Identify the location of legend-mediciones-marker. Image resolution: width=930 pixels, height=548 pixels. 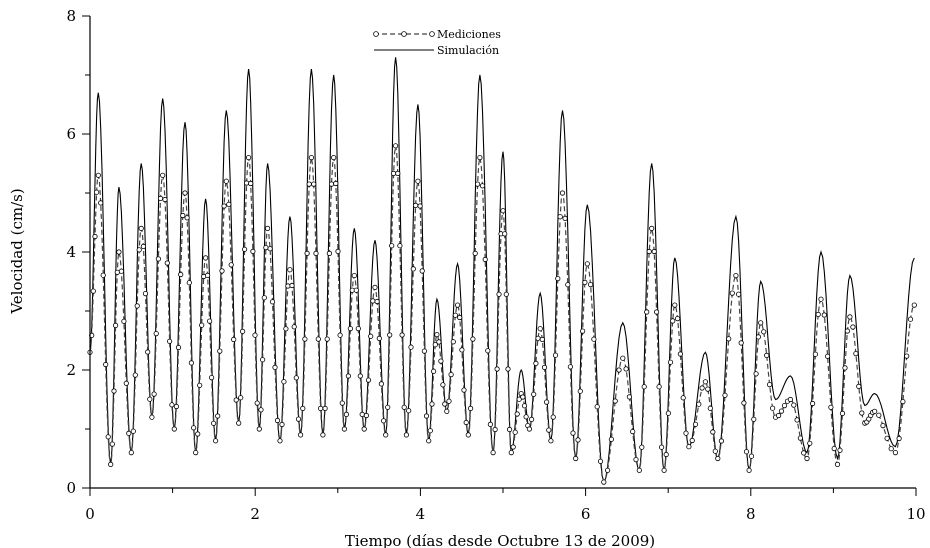
(376, 34).